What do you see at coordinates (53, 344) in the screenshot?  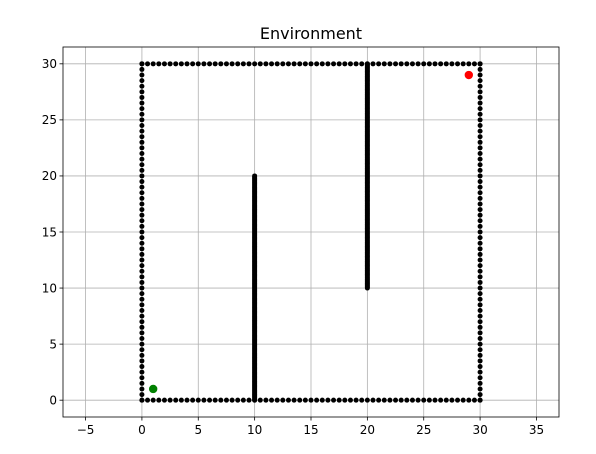 I see `y-tick-label: 5` at bounding box center [53, 344].